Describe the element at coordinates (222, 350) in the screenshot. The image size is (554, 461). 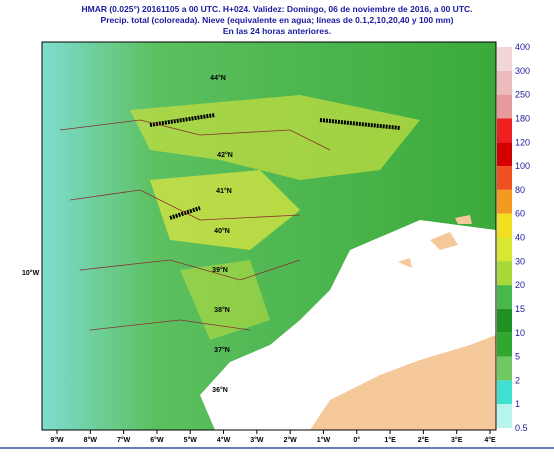
I see `lat-label: 37°N` at that location.